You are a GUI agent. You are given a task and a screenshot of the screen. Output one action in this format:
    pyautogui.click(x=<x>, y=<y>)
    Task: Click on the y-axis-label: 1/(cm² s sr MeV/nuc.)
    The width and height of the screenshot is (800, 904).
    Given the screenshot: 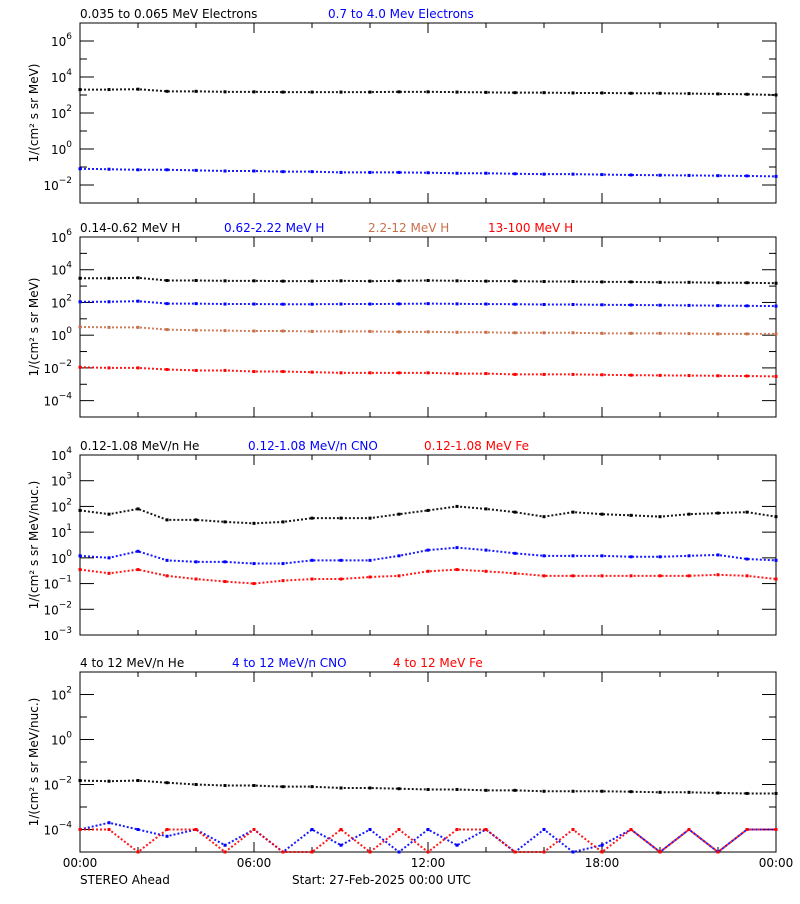 What is the action you would take?
    pyautogui.click(x=34, y=545)
    